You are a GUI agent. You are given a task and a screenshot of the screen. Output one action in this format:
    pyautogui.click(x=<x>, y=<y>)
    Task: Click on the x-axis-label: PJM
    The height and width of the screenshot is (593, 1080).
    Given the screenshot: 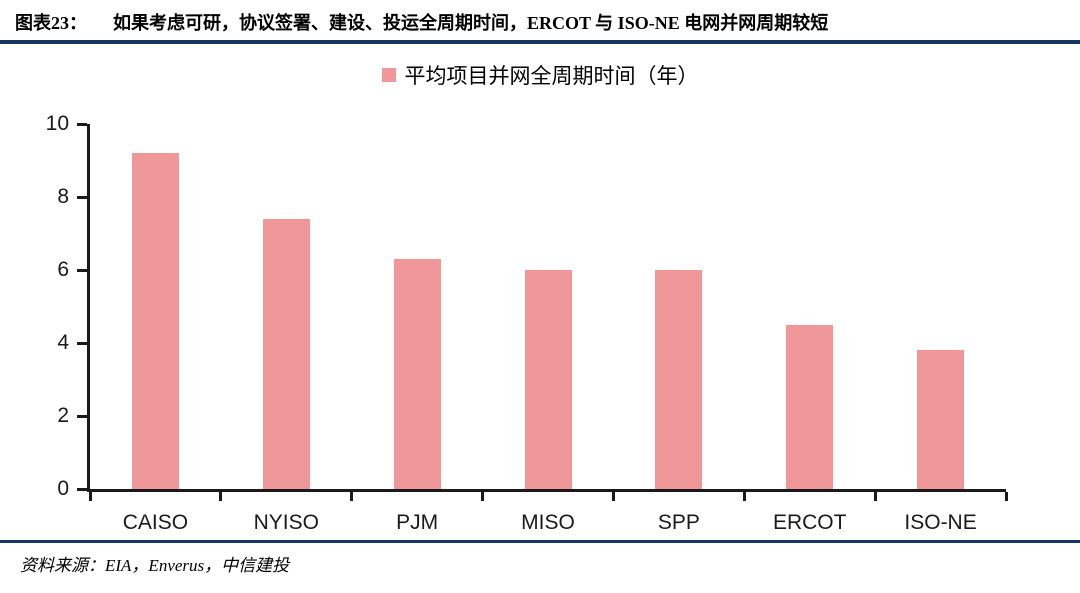 What is the action you would take?
    pyautogui.click(x=417, y=522)
    